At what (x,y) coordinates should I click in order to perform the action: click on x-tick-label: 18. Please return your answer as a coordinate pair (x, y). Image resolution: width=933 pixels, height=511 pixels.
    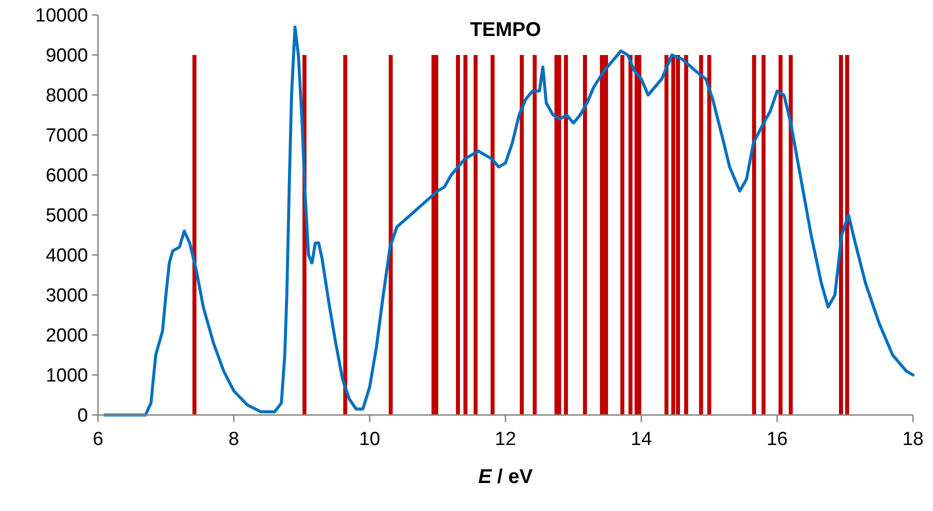
    Looking at the image, I should click on (913, 439).